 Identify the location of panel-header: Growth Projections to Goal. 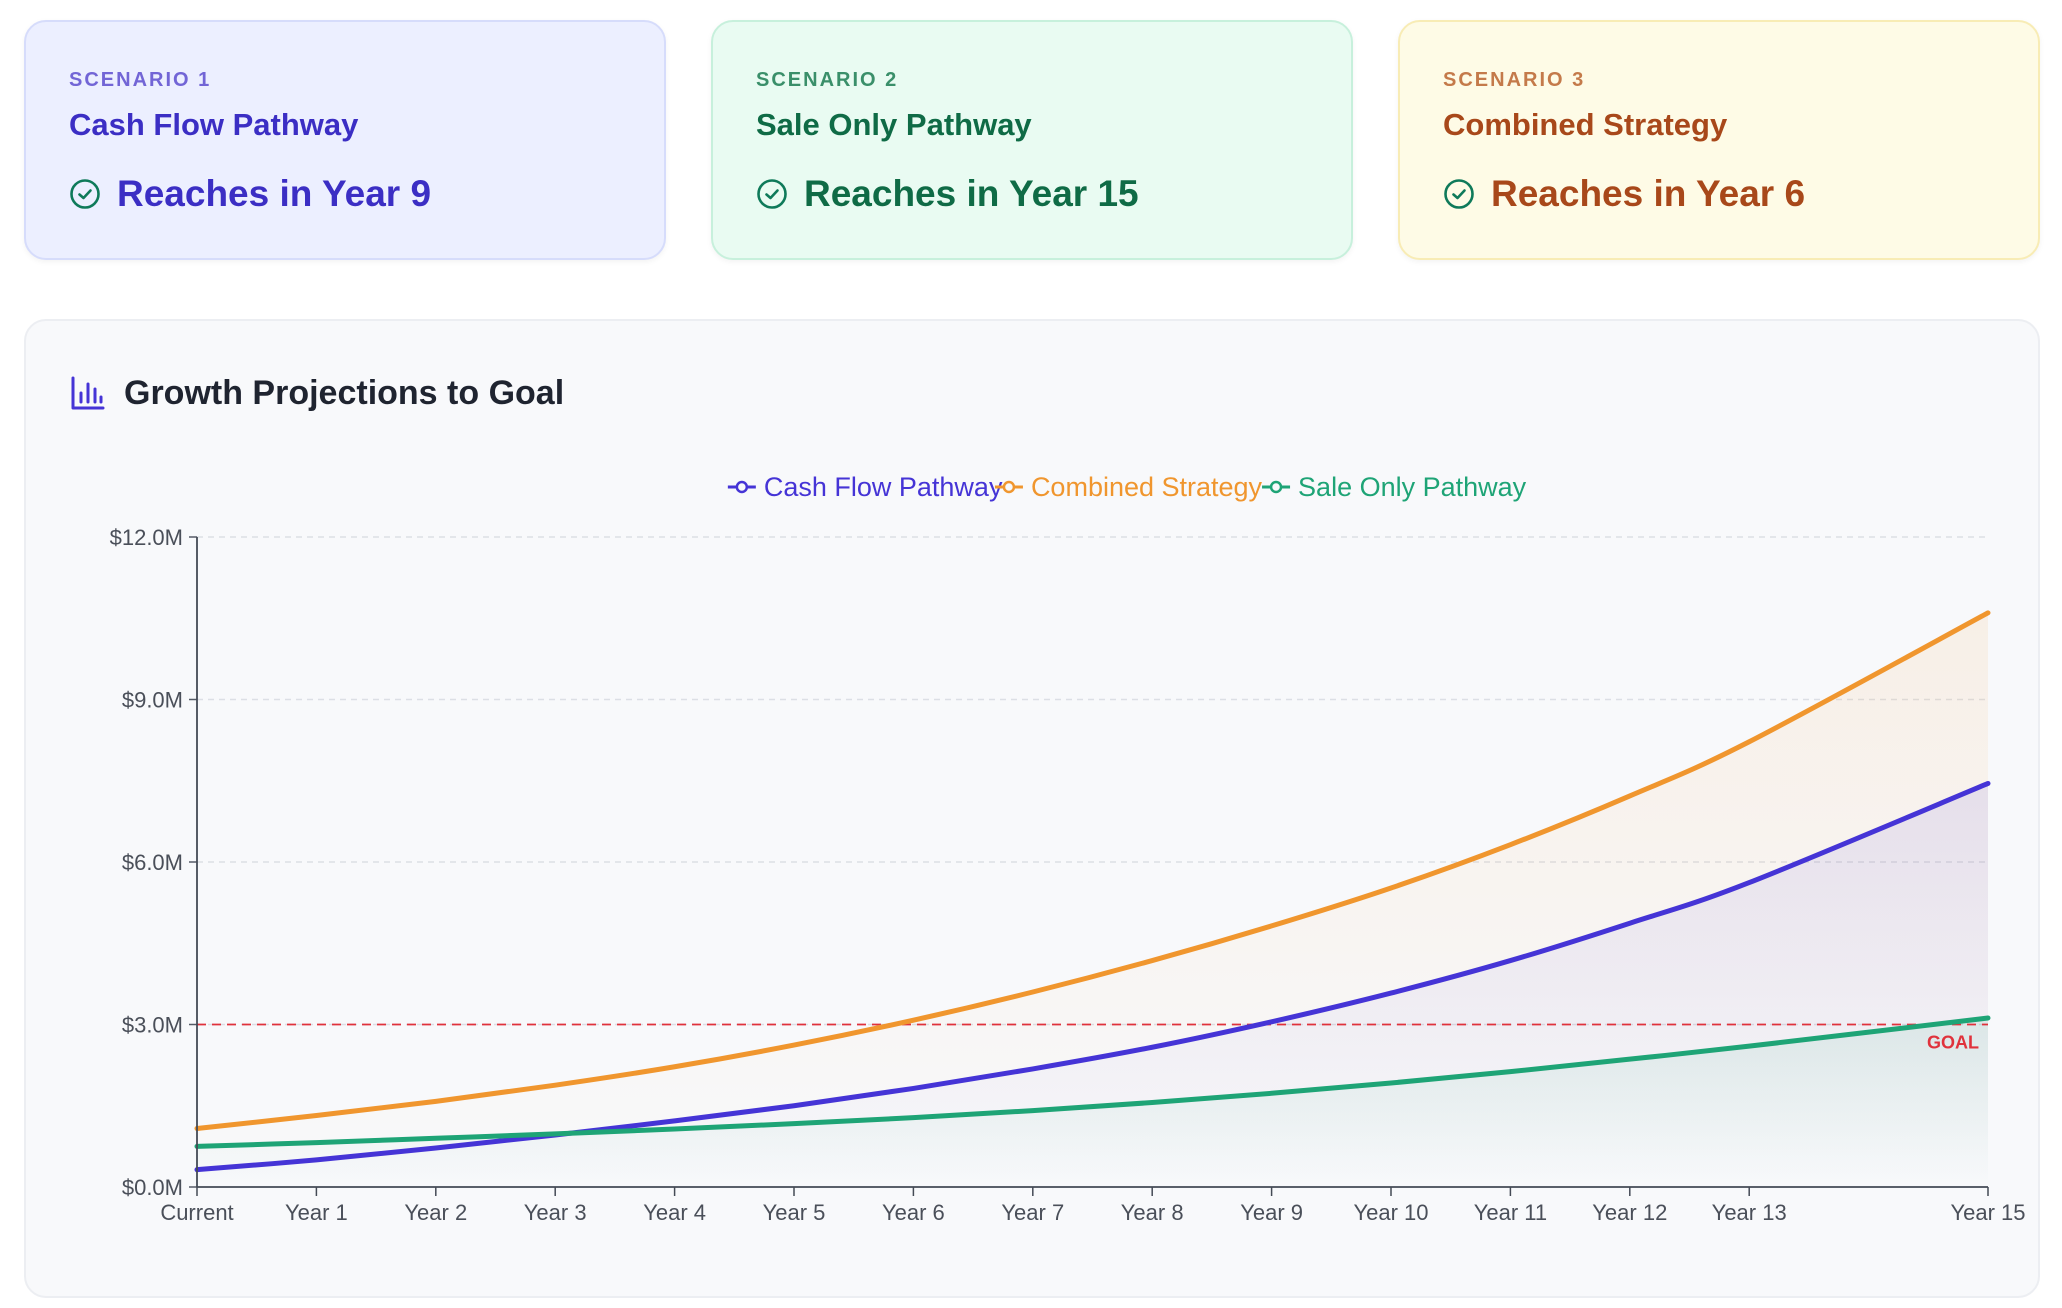
(317, 393).